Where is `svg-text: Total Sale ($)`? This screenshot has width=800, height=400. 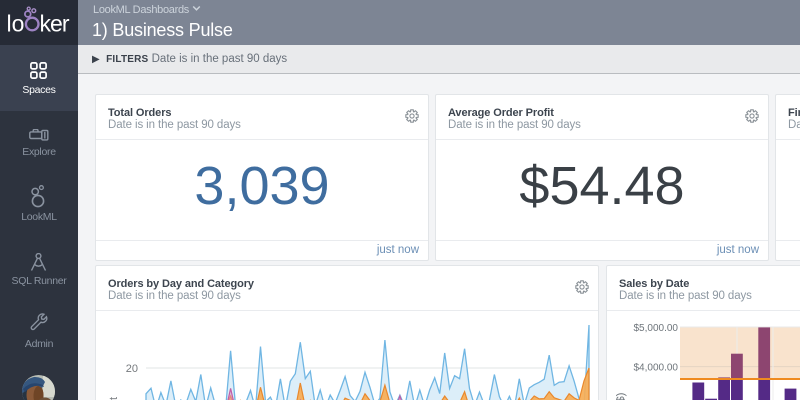
svg-text: Total Sale ($) is located at coordinates (621, 396).